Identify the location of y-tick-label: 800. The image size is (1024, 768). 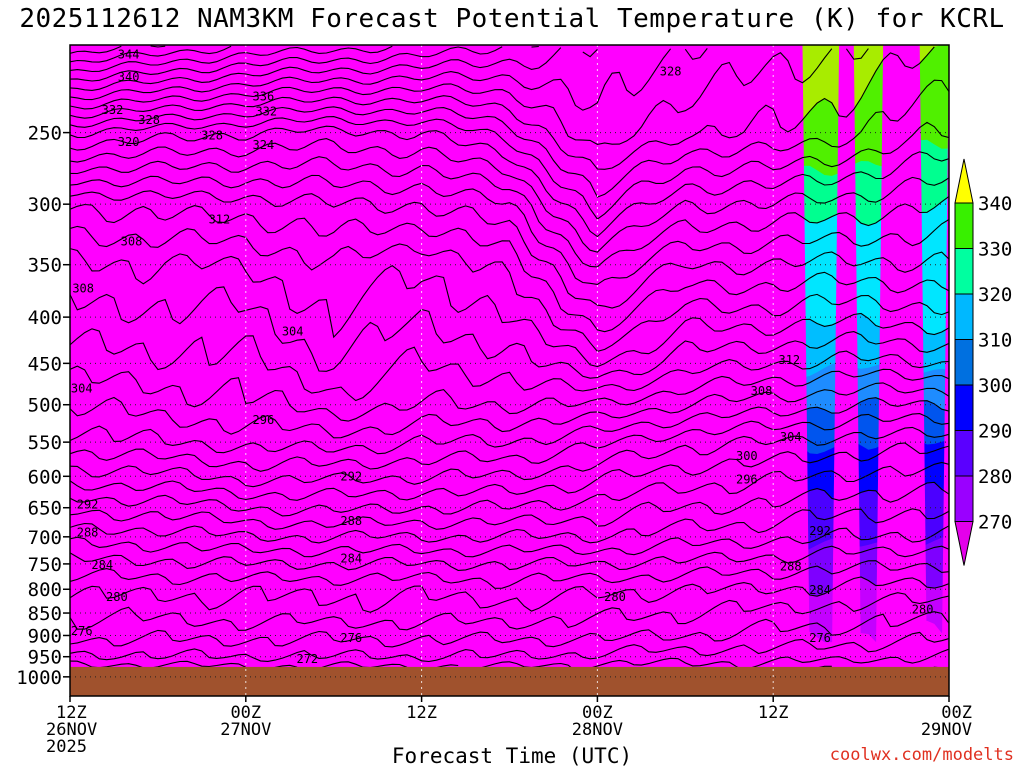
(45, 590).